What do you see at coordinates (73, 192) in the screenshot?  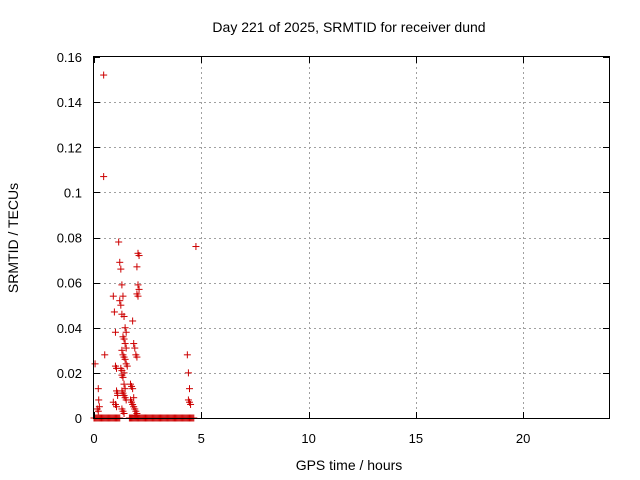 I see `y-tick-label: 0.1` at bounding box center [73, 192].